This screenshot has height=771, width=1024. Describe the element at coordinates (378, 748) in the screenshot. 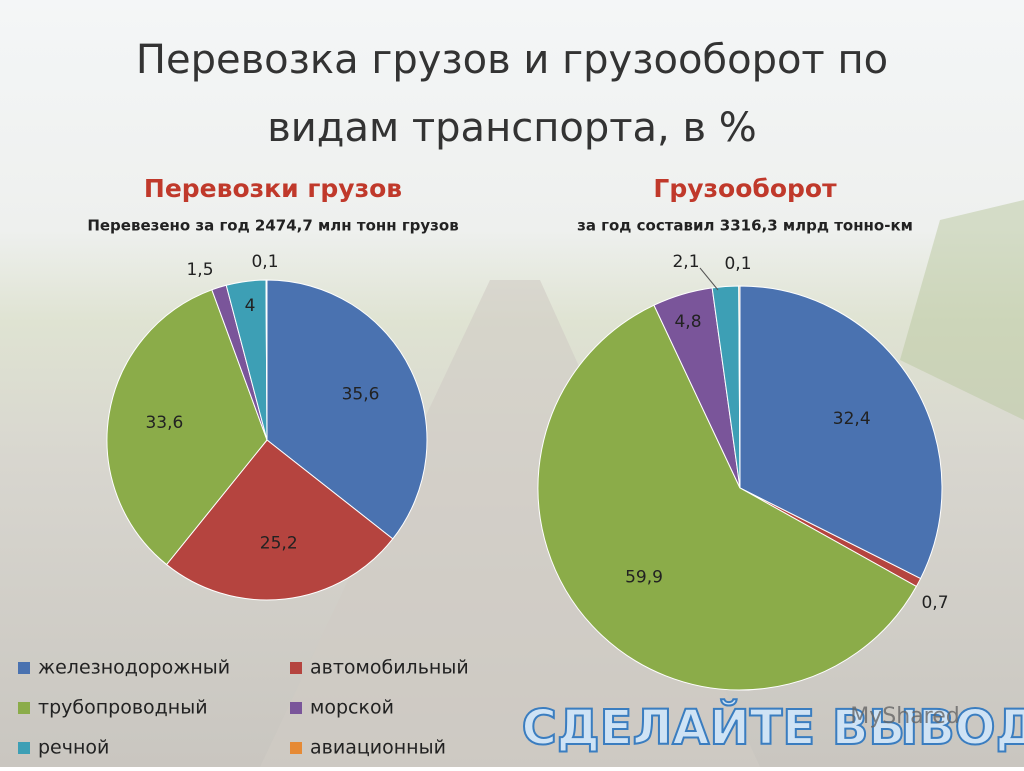

I see `legend-label: авиационный` at that location.